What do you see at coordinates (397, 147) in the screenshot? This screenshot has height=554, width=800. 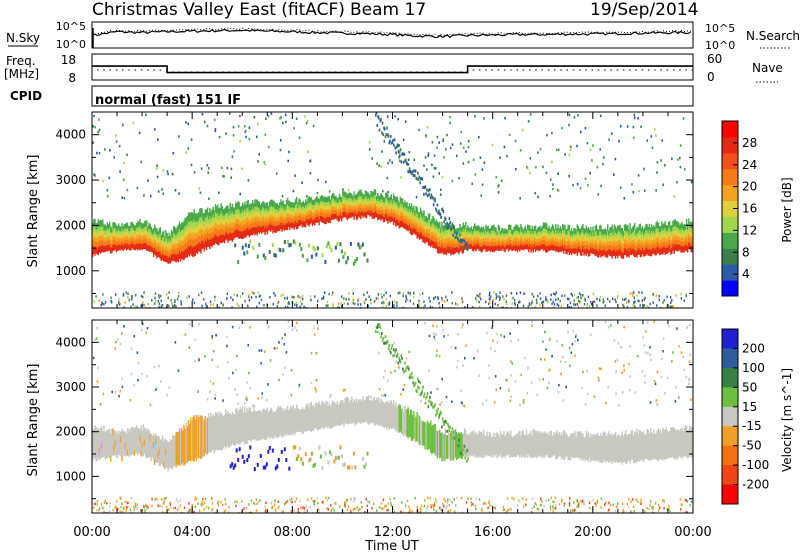 I see `power-streak-cell` at bounding box center [397, 147].